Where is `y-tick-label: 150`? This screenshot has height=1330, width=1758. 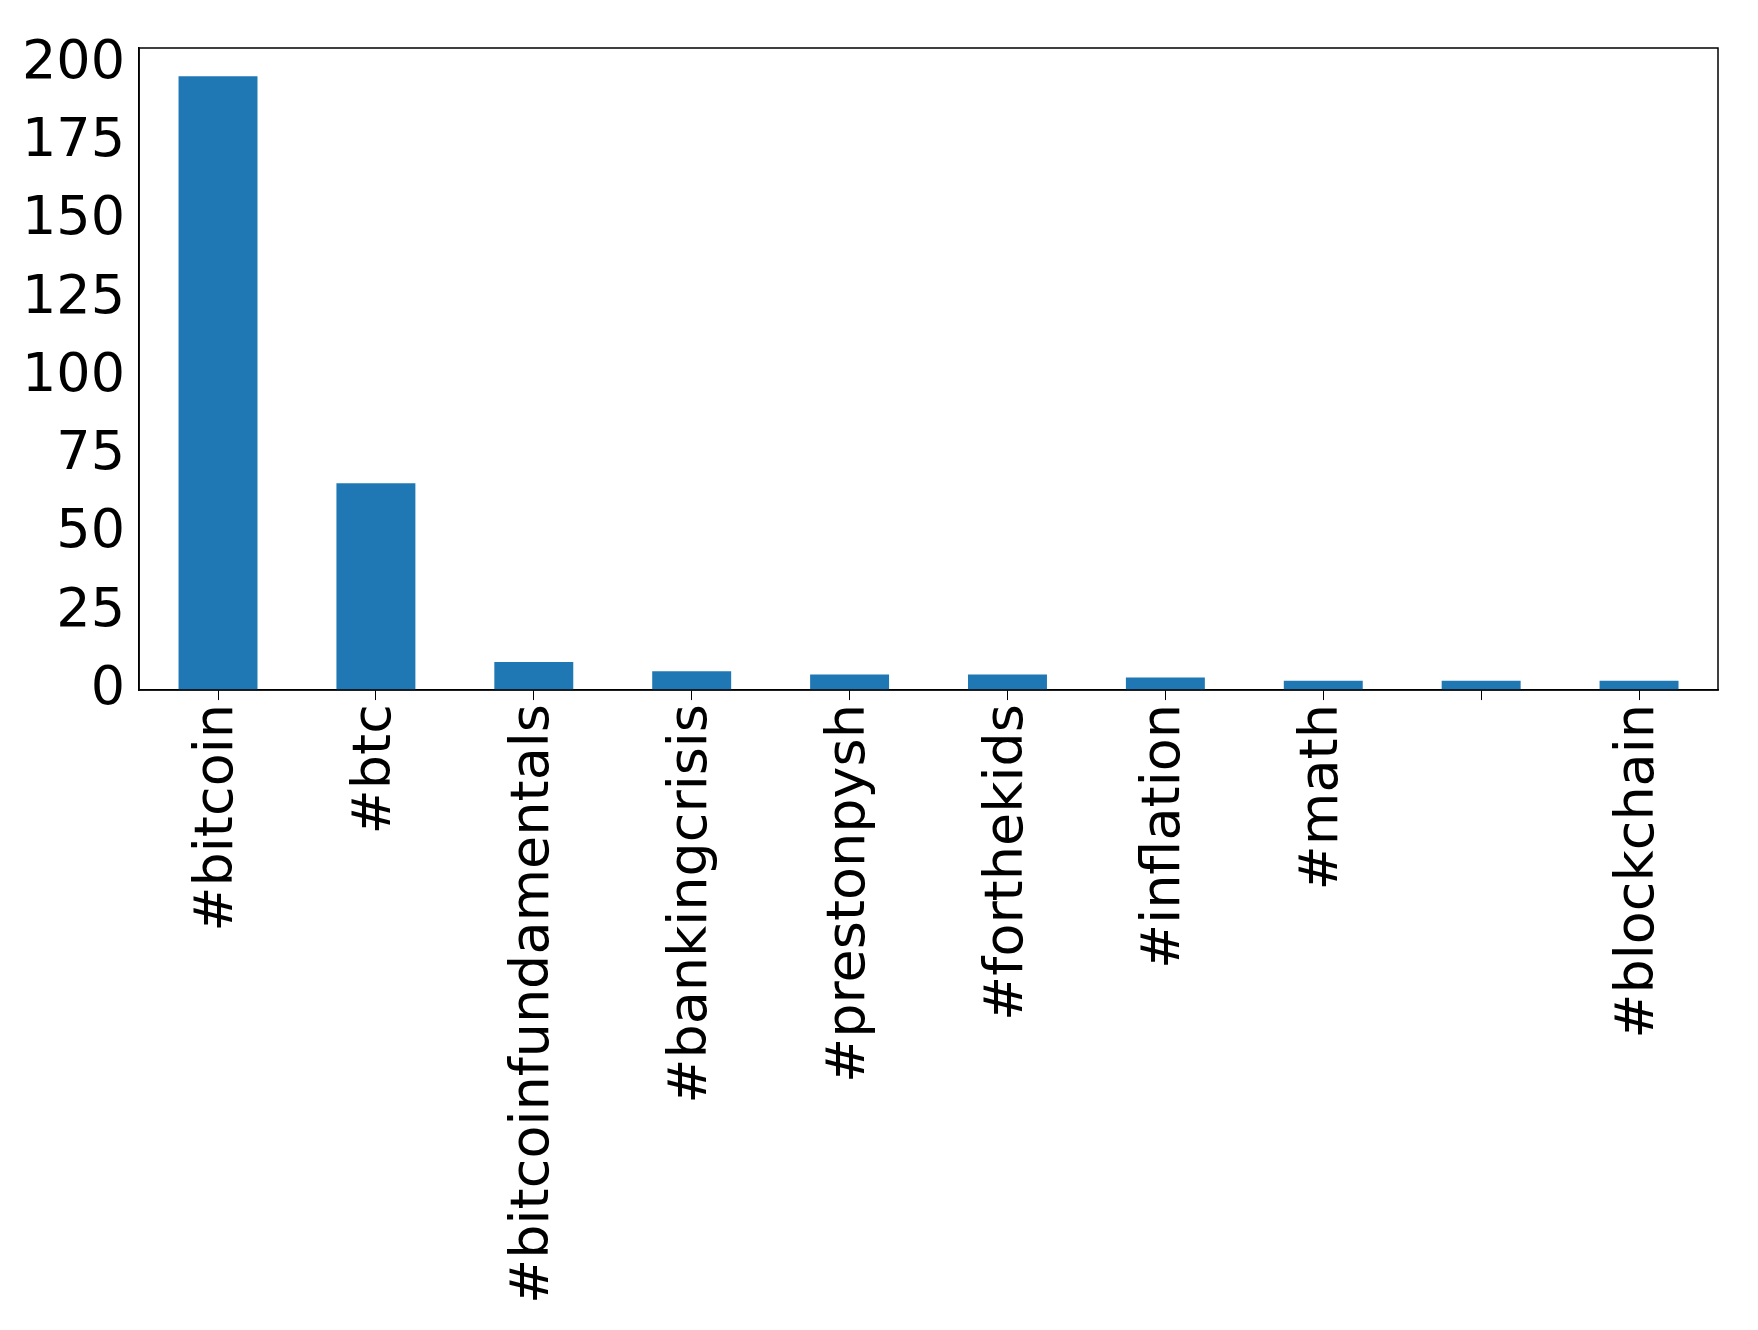
y-tick-label: 150 is located at coordinates (73, 216).